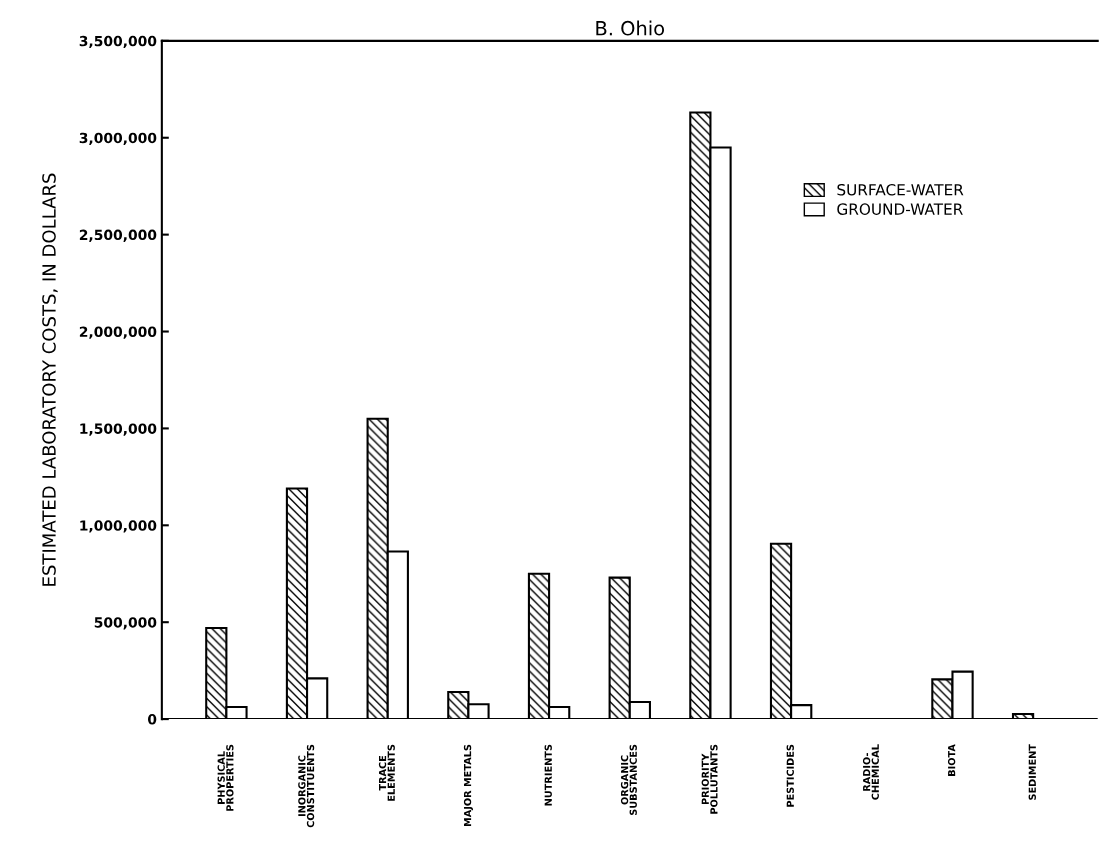 This screenshot has width=1101, height=851. What do you see at coordinates (118, 429) in the screenshot?
I see `y-tick-label: 1,500,000` at bounding box center [118, 429].